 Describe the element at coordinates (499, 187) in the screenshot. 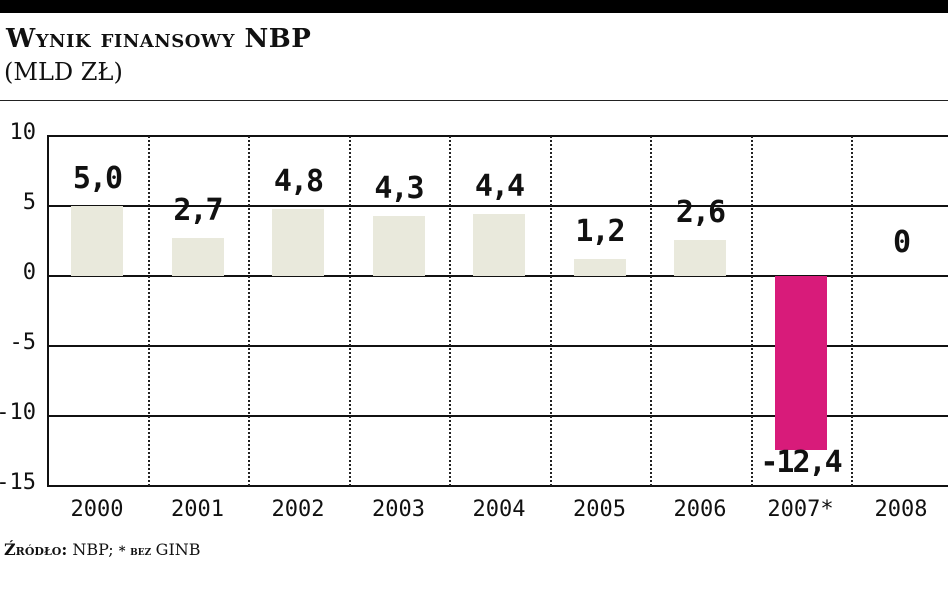

I see `value-label: 4,4` at that location.